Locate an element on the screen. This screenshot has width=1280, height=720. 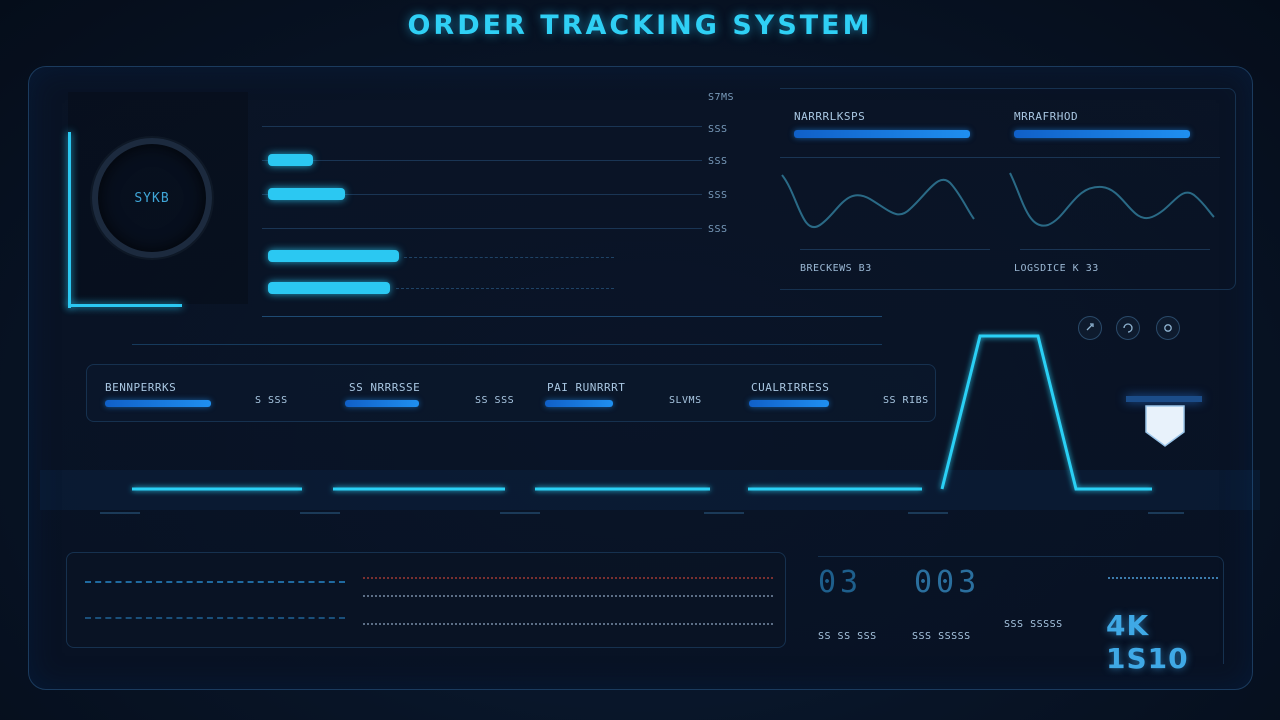
status-card: BENNPERRKS S SSS is located at coordinates (210, 396).